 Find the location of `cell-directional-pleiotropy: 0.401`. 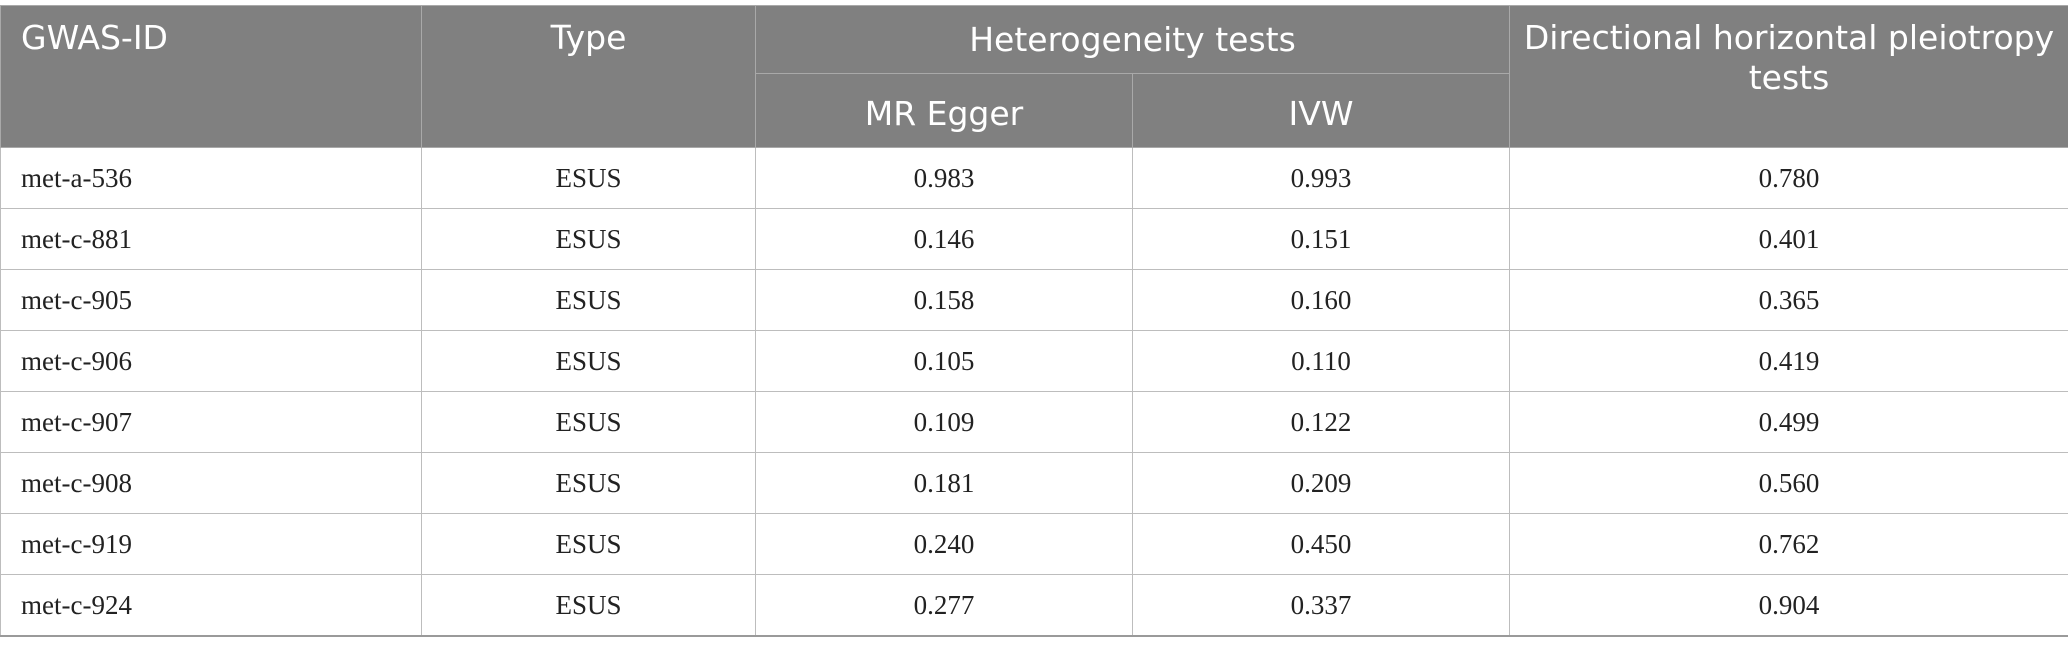

cell-directional-pleiotropy: 0.401 is located at coordinates (1788, 239).